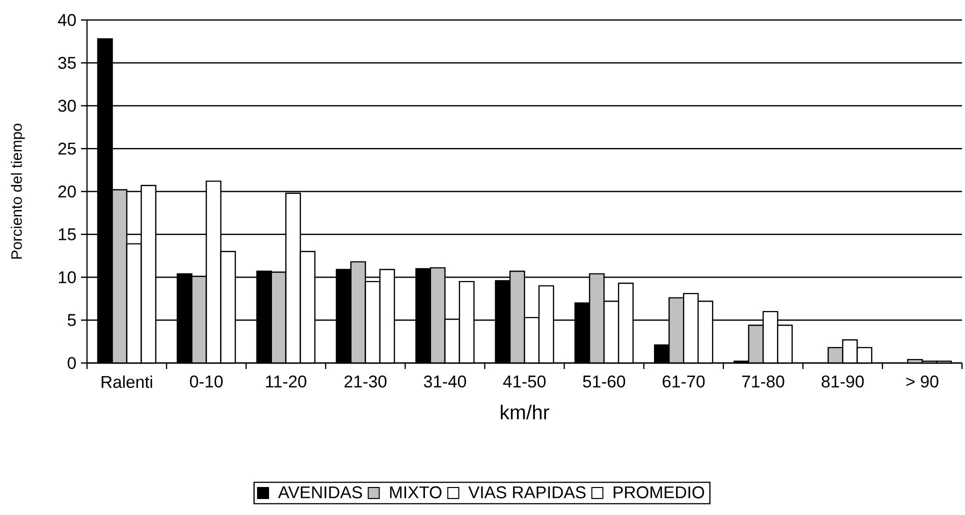  Describe the element at coordinates (320, 492) in the screenshot. I see `legend-label: AVENIDAS` at that location.